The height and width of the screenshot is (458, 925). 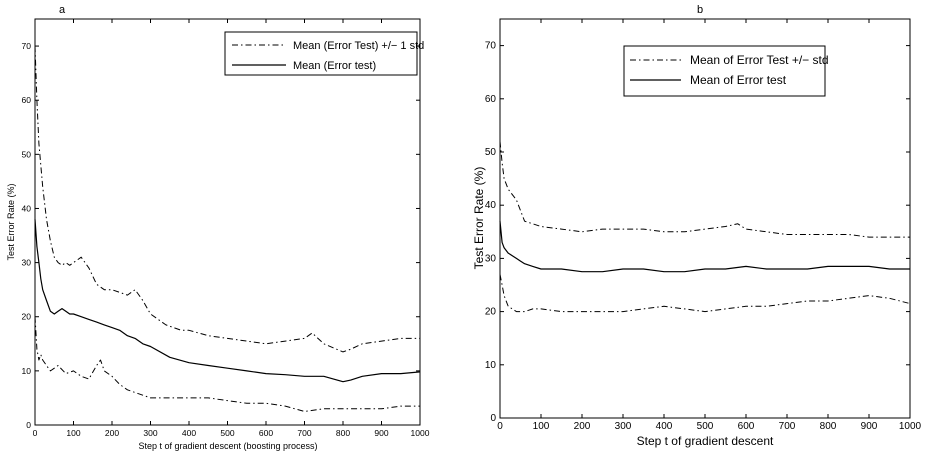 I want to click on legend-label-std: Mean of Error Test +/− std, so click(x=759, y=60).